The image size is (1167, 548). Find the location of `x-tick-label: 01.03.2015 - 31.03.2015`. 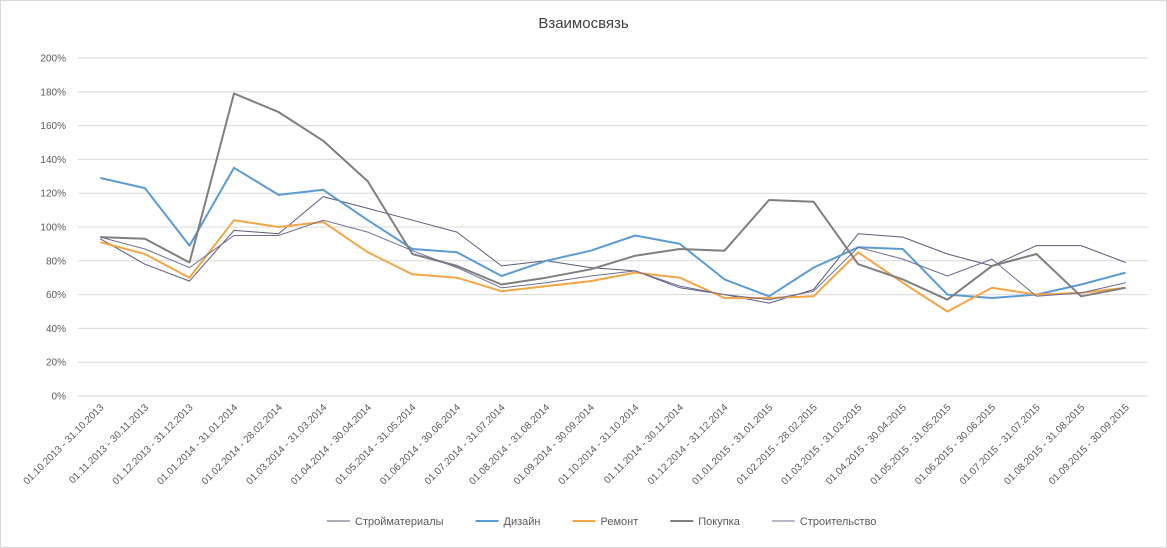

x-tick-label: 01.03.2015 - 31.03.2015 is located at coordinates (821, 444).